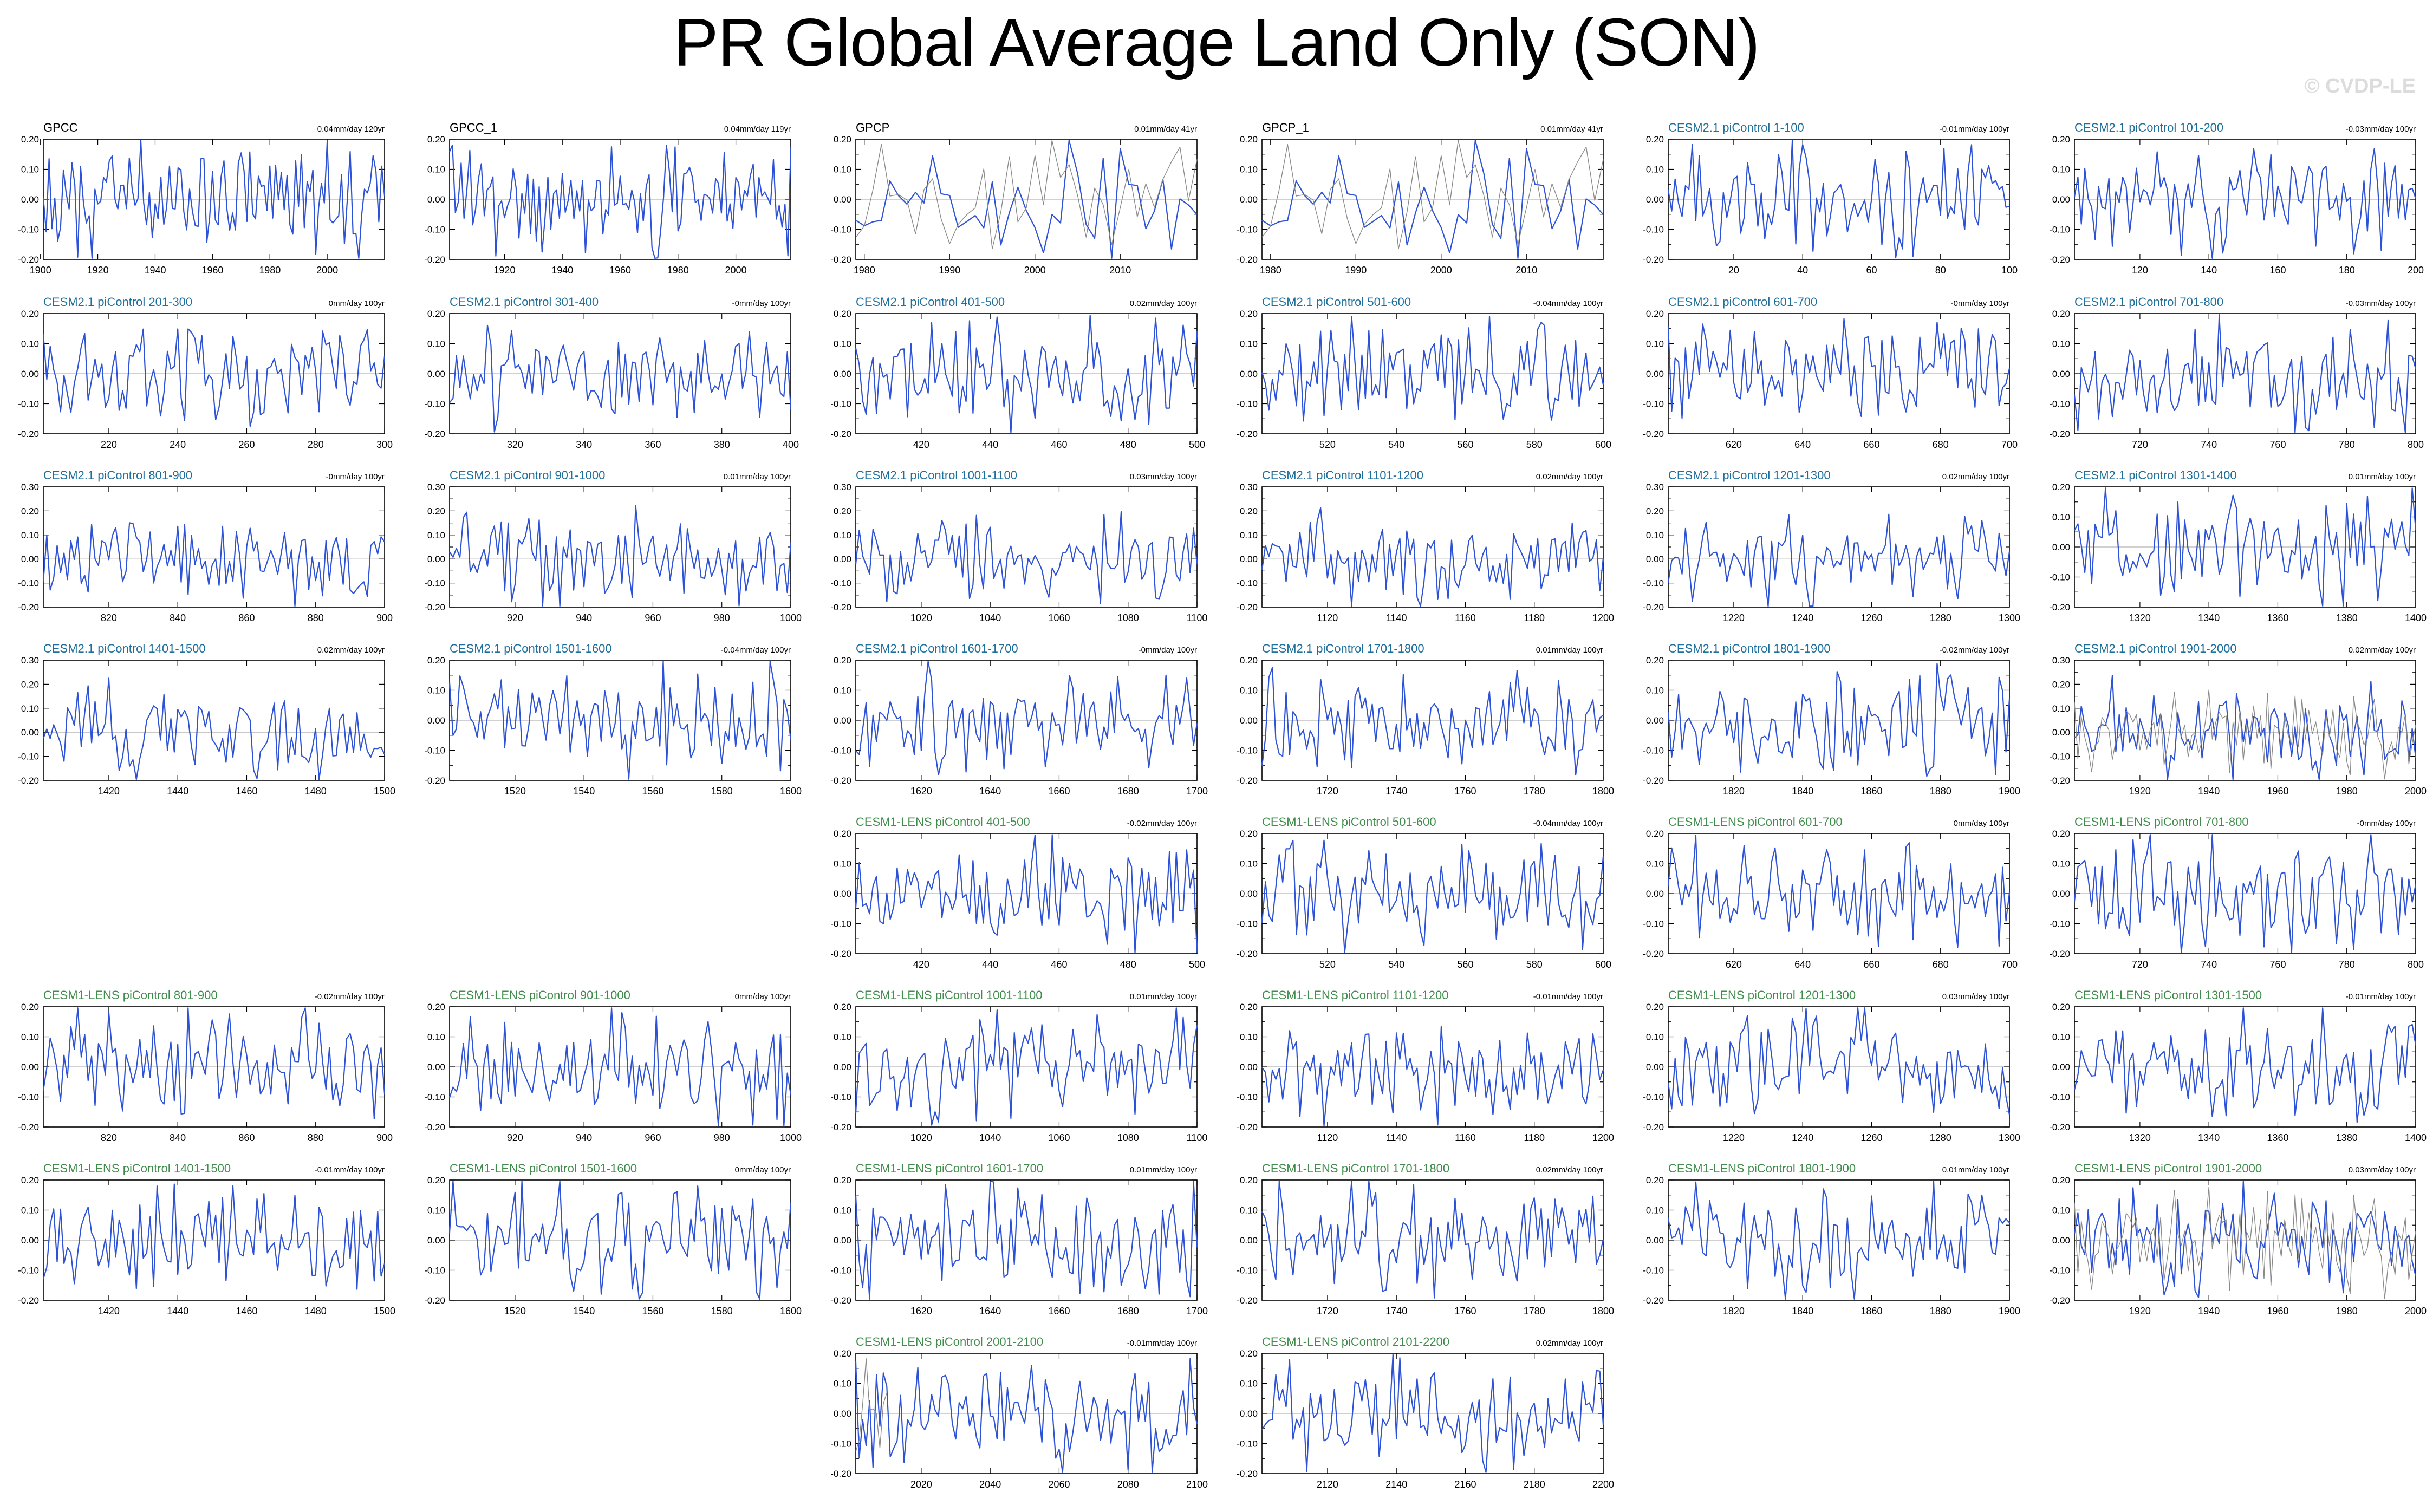 Image resolution: width=2433 pixels, height=1512 pixels. I want to click on x-tick-label: 1980, so click(865, 270).